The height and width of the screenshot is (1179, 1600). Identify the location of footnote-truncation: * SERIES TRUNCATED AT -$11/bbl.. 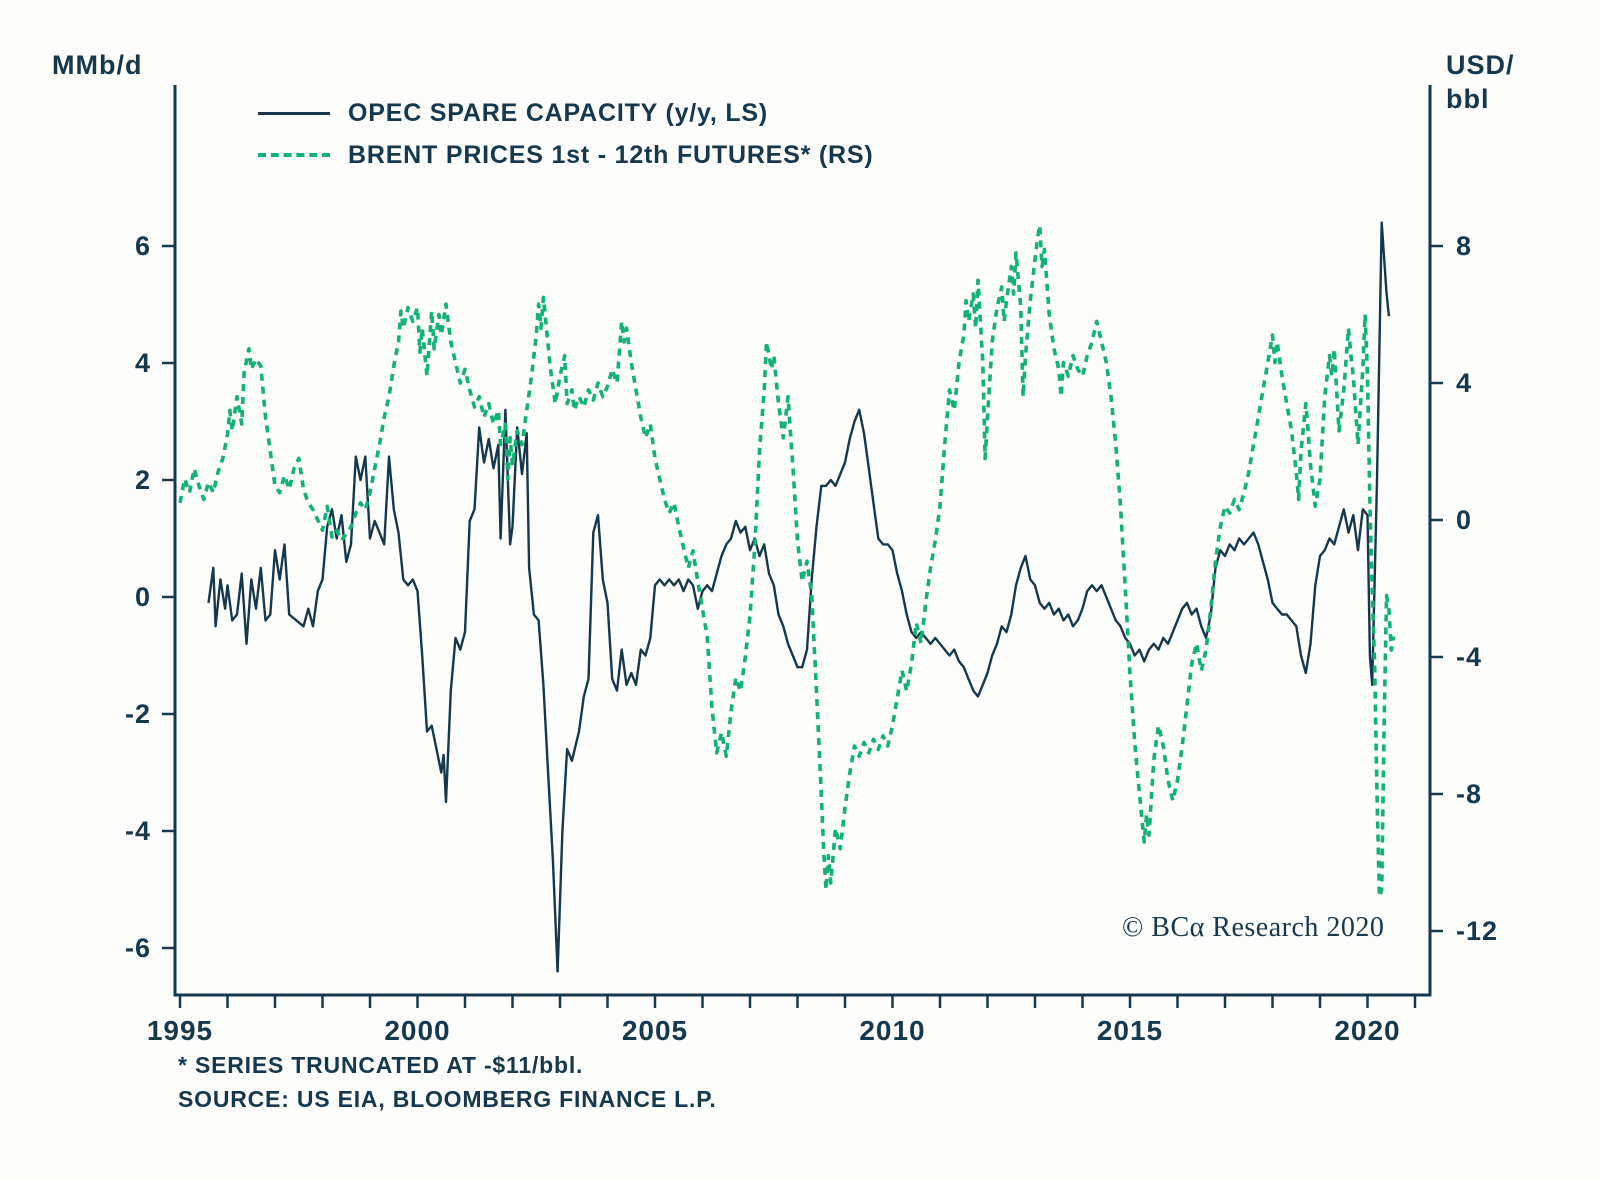
(381, 1065).